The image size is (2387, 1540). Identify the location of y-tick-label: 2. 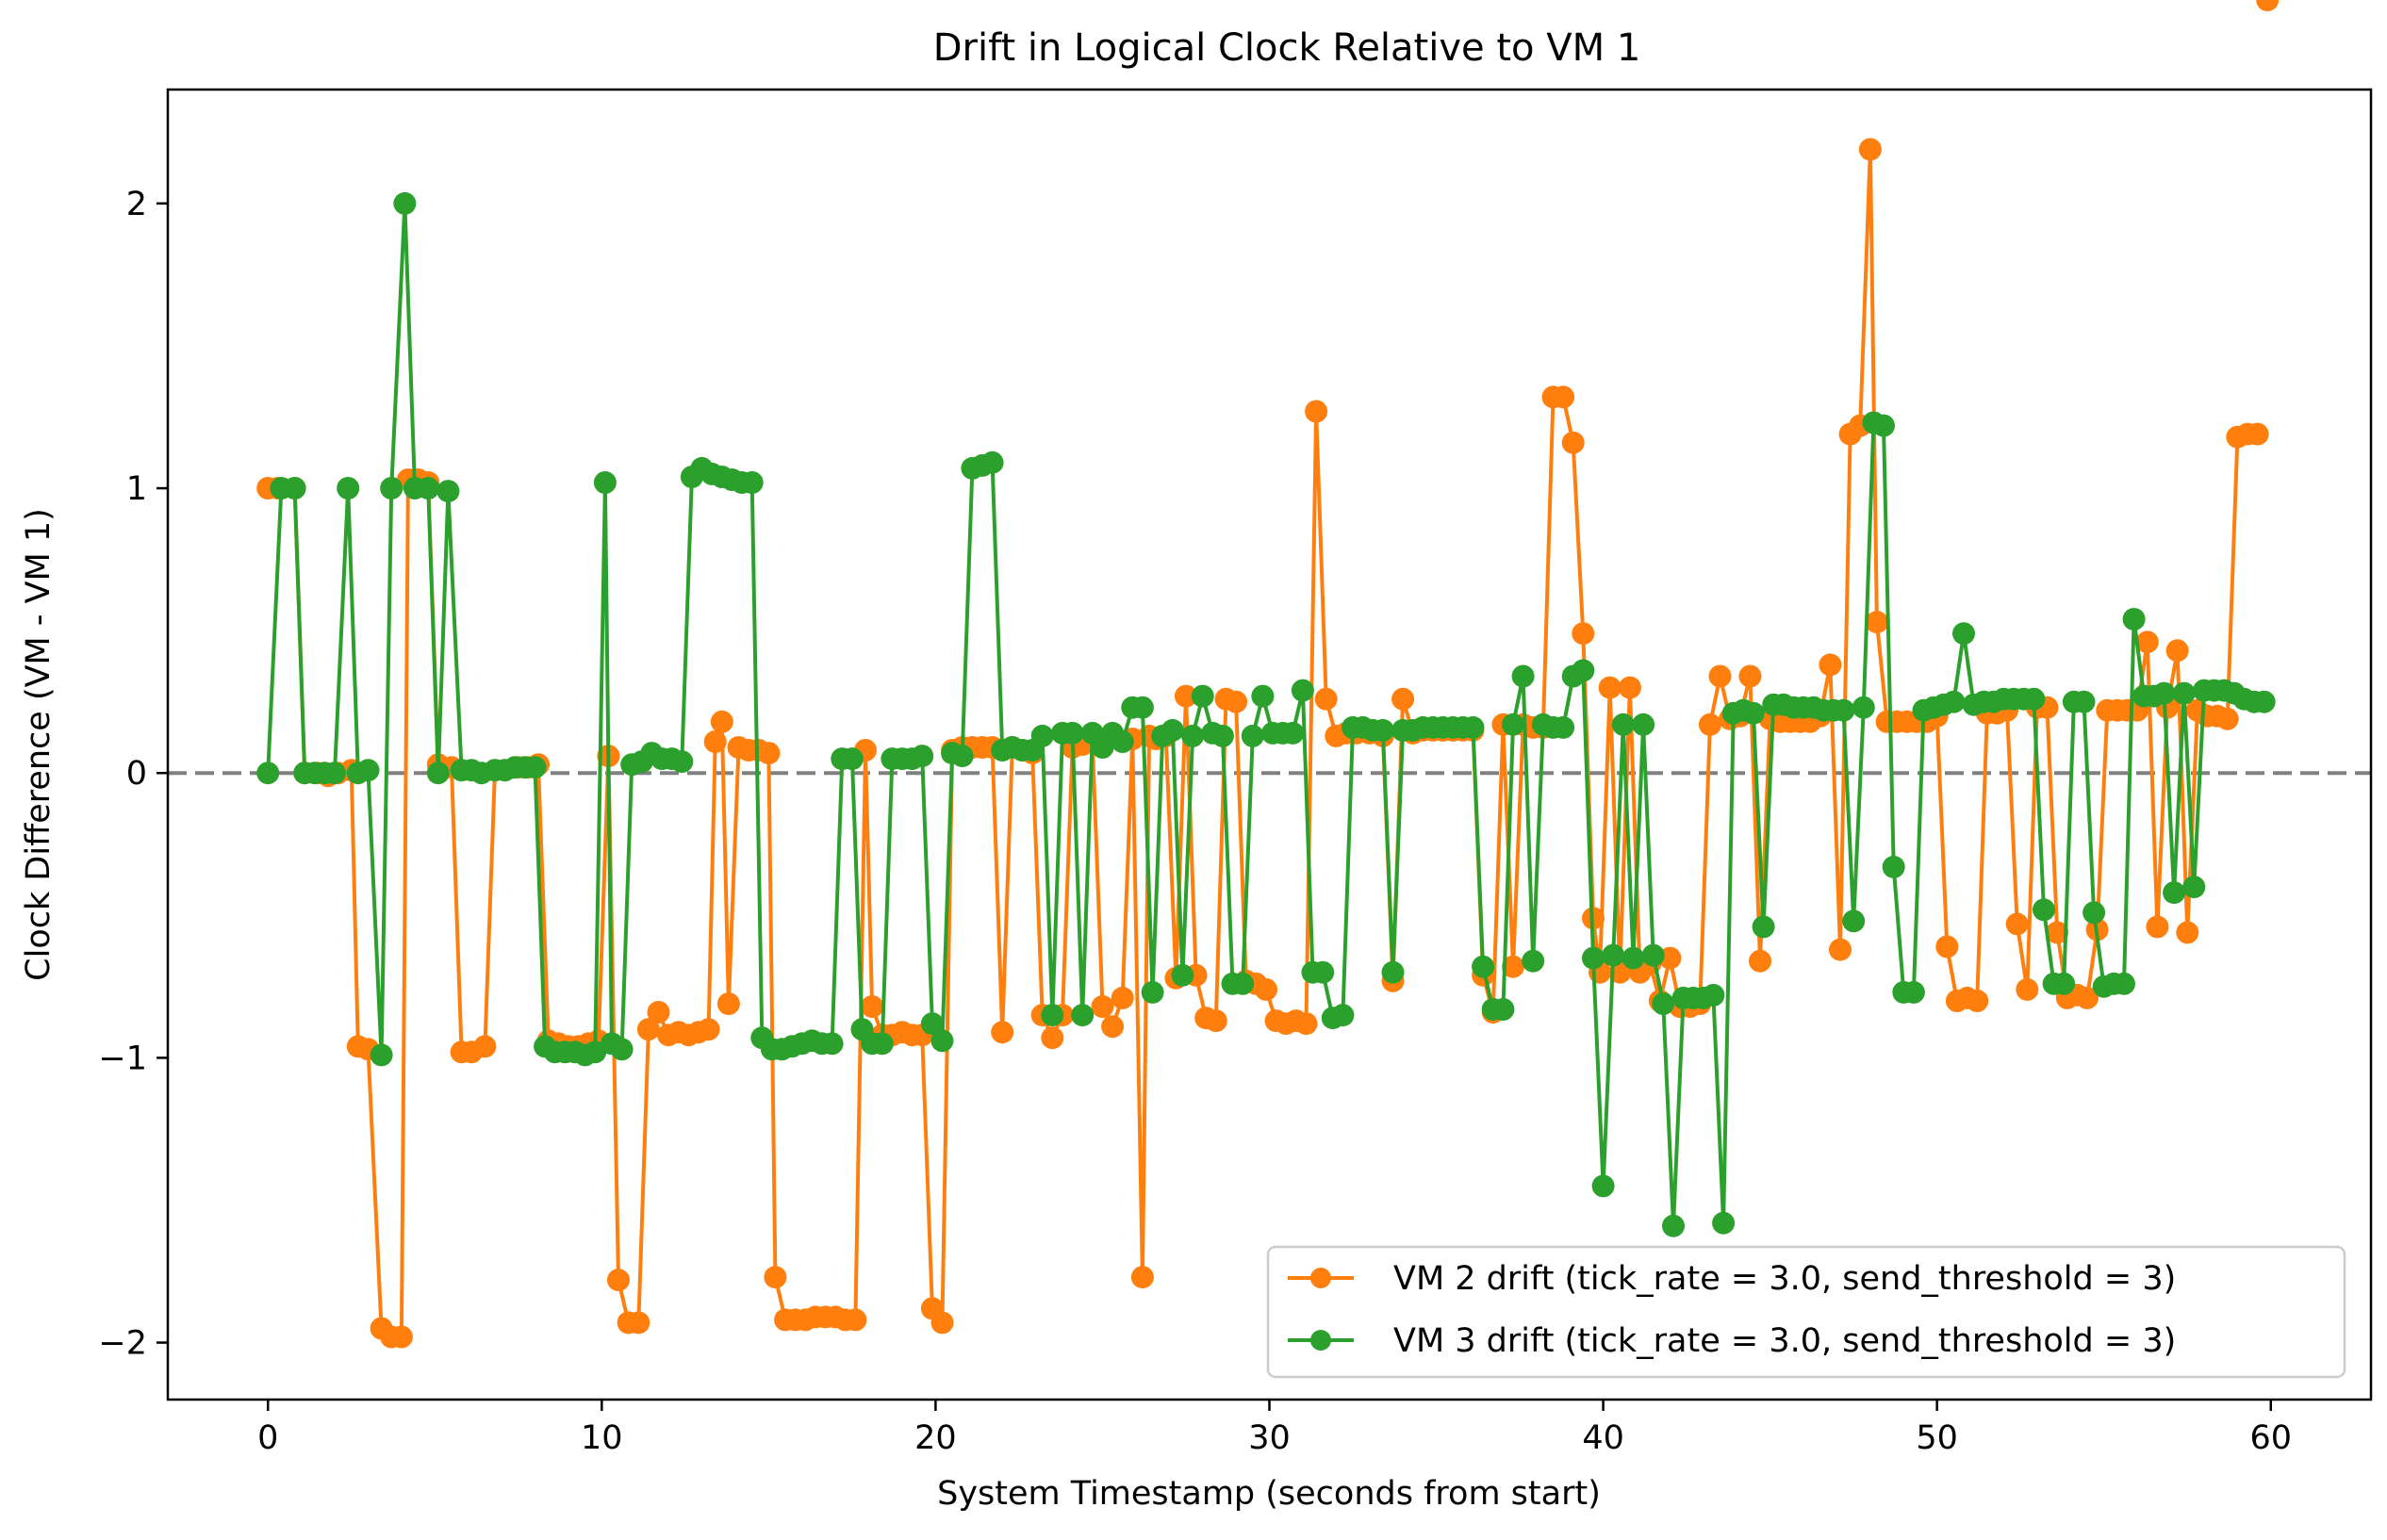
(136, 204).